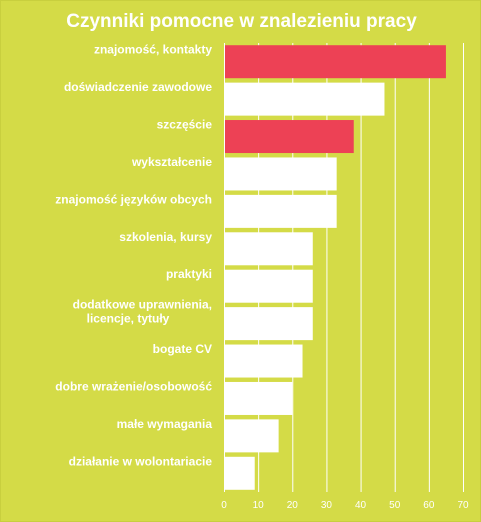 The height and width of the screenshot is (522, 481). I want to click on x-tick-label: 40, so click(361, 505).